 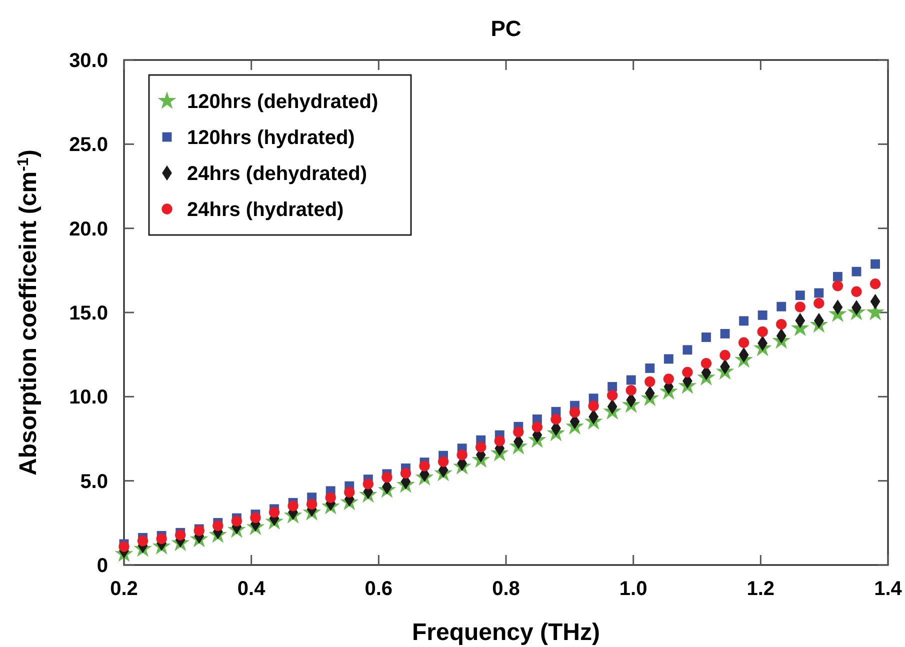 I want to click on x-tick-label: 1.0, so click(x=633, y=589).